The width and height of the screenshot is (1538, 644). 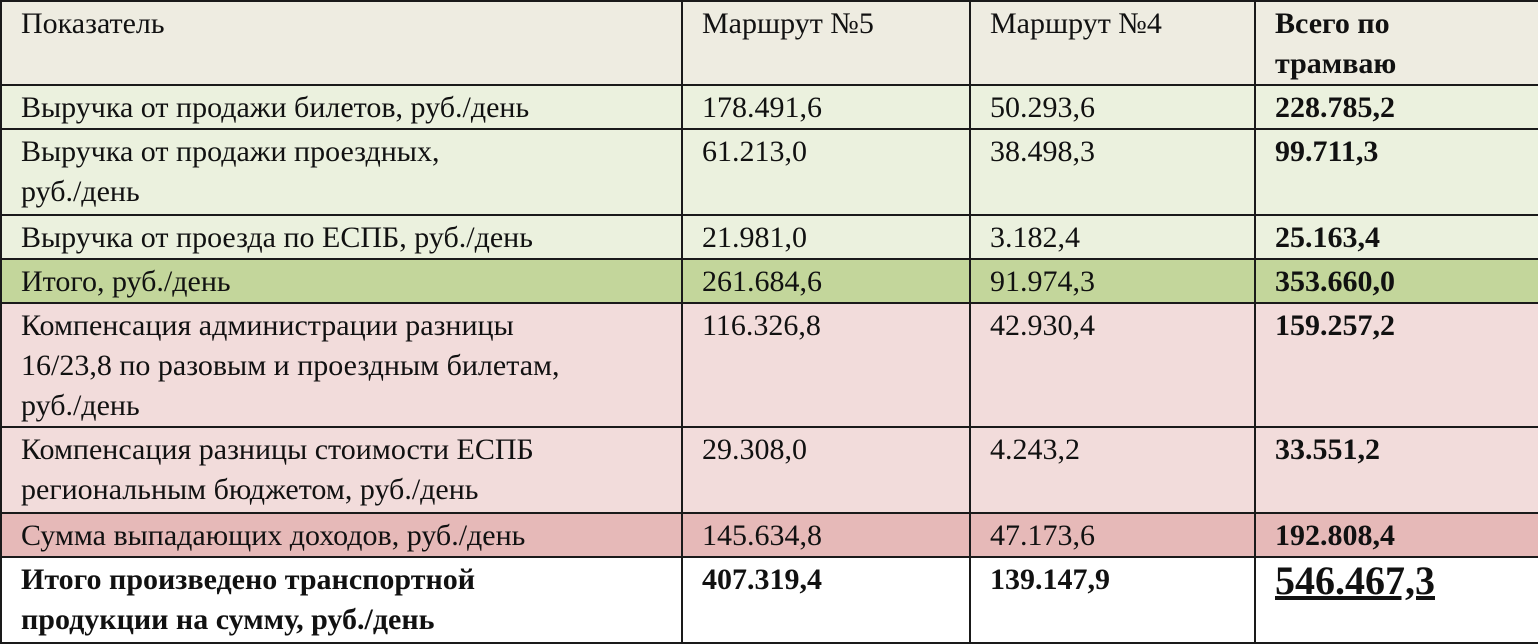 I want to click on row-route-4-value: 91.974,3, so click(x=1112, y=281).